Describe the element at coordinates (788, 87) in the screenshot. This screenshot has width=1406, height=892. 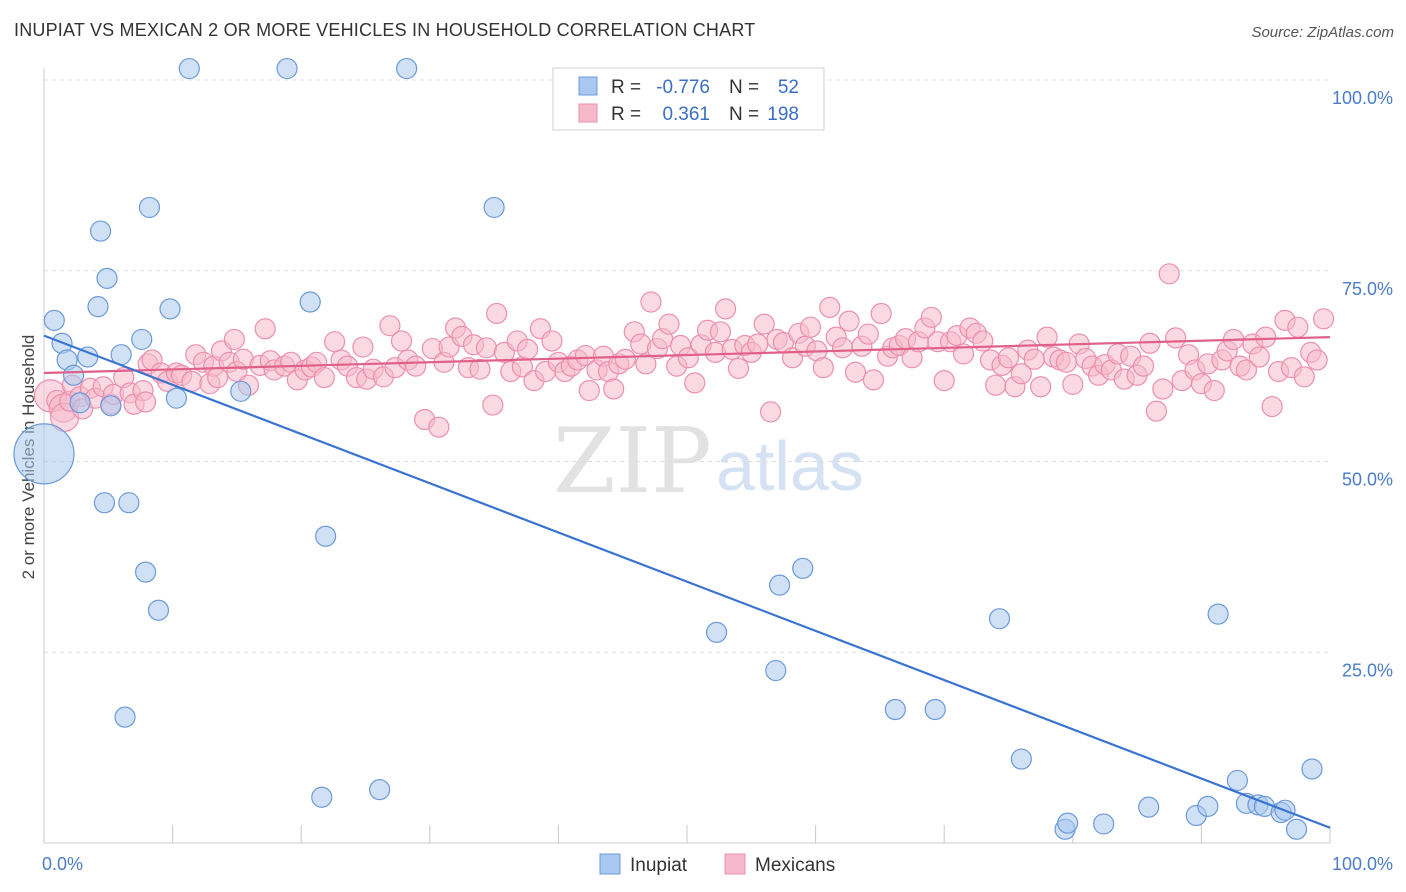
I see `stats-legend-n-value-1: 52` at that location.